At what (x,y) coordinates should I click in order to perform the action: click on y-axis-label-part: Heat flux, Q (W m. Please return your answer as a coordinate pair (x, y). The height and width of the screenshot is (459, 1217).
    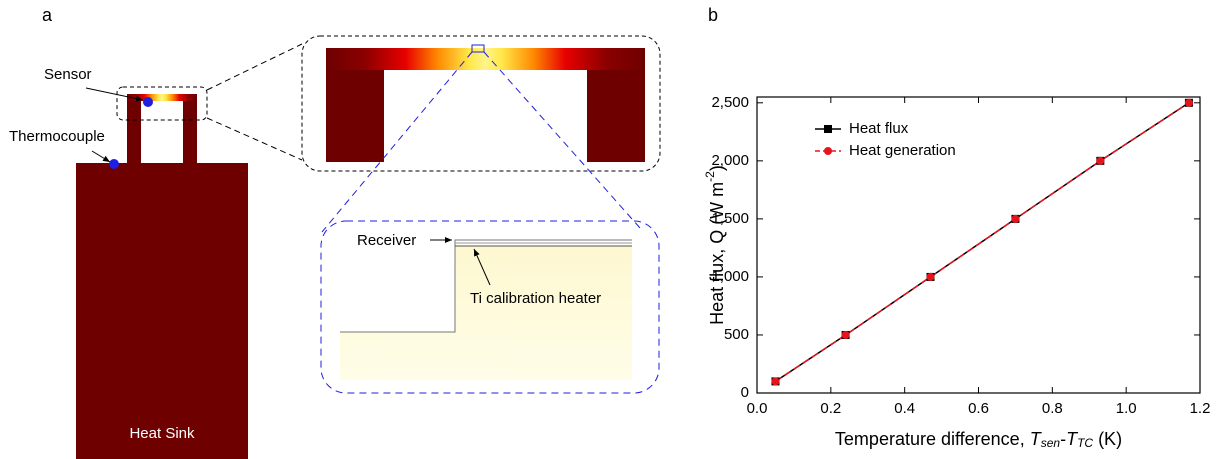
    Looking at the image, I should click on (717, 253).